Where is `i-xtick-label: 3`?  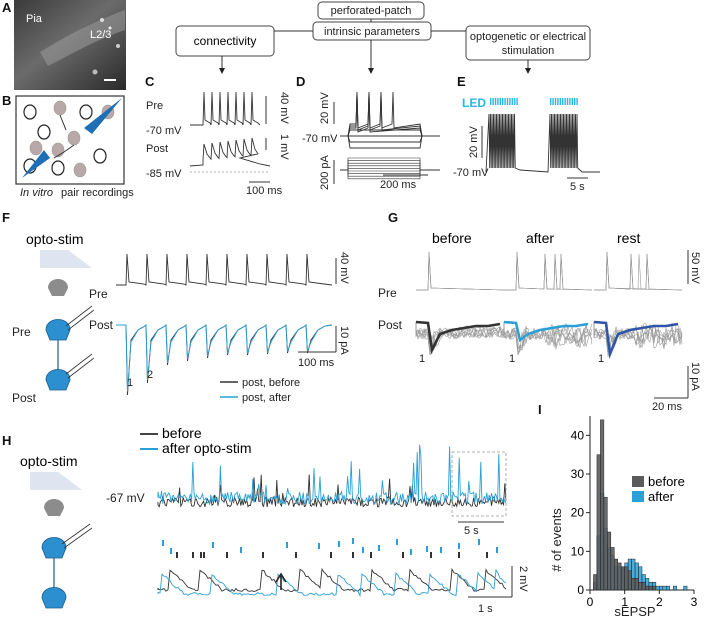 i-xtick-label: 3 is located at coordinates (694, 602).